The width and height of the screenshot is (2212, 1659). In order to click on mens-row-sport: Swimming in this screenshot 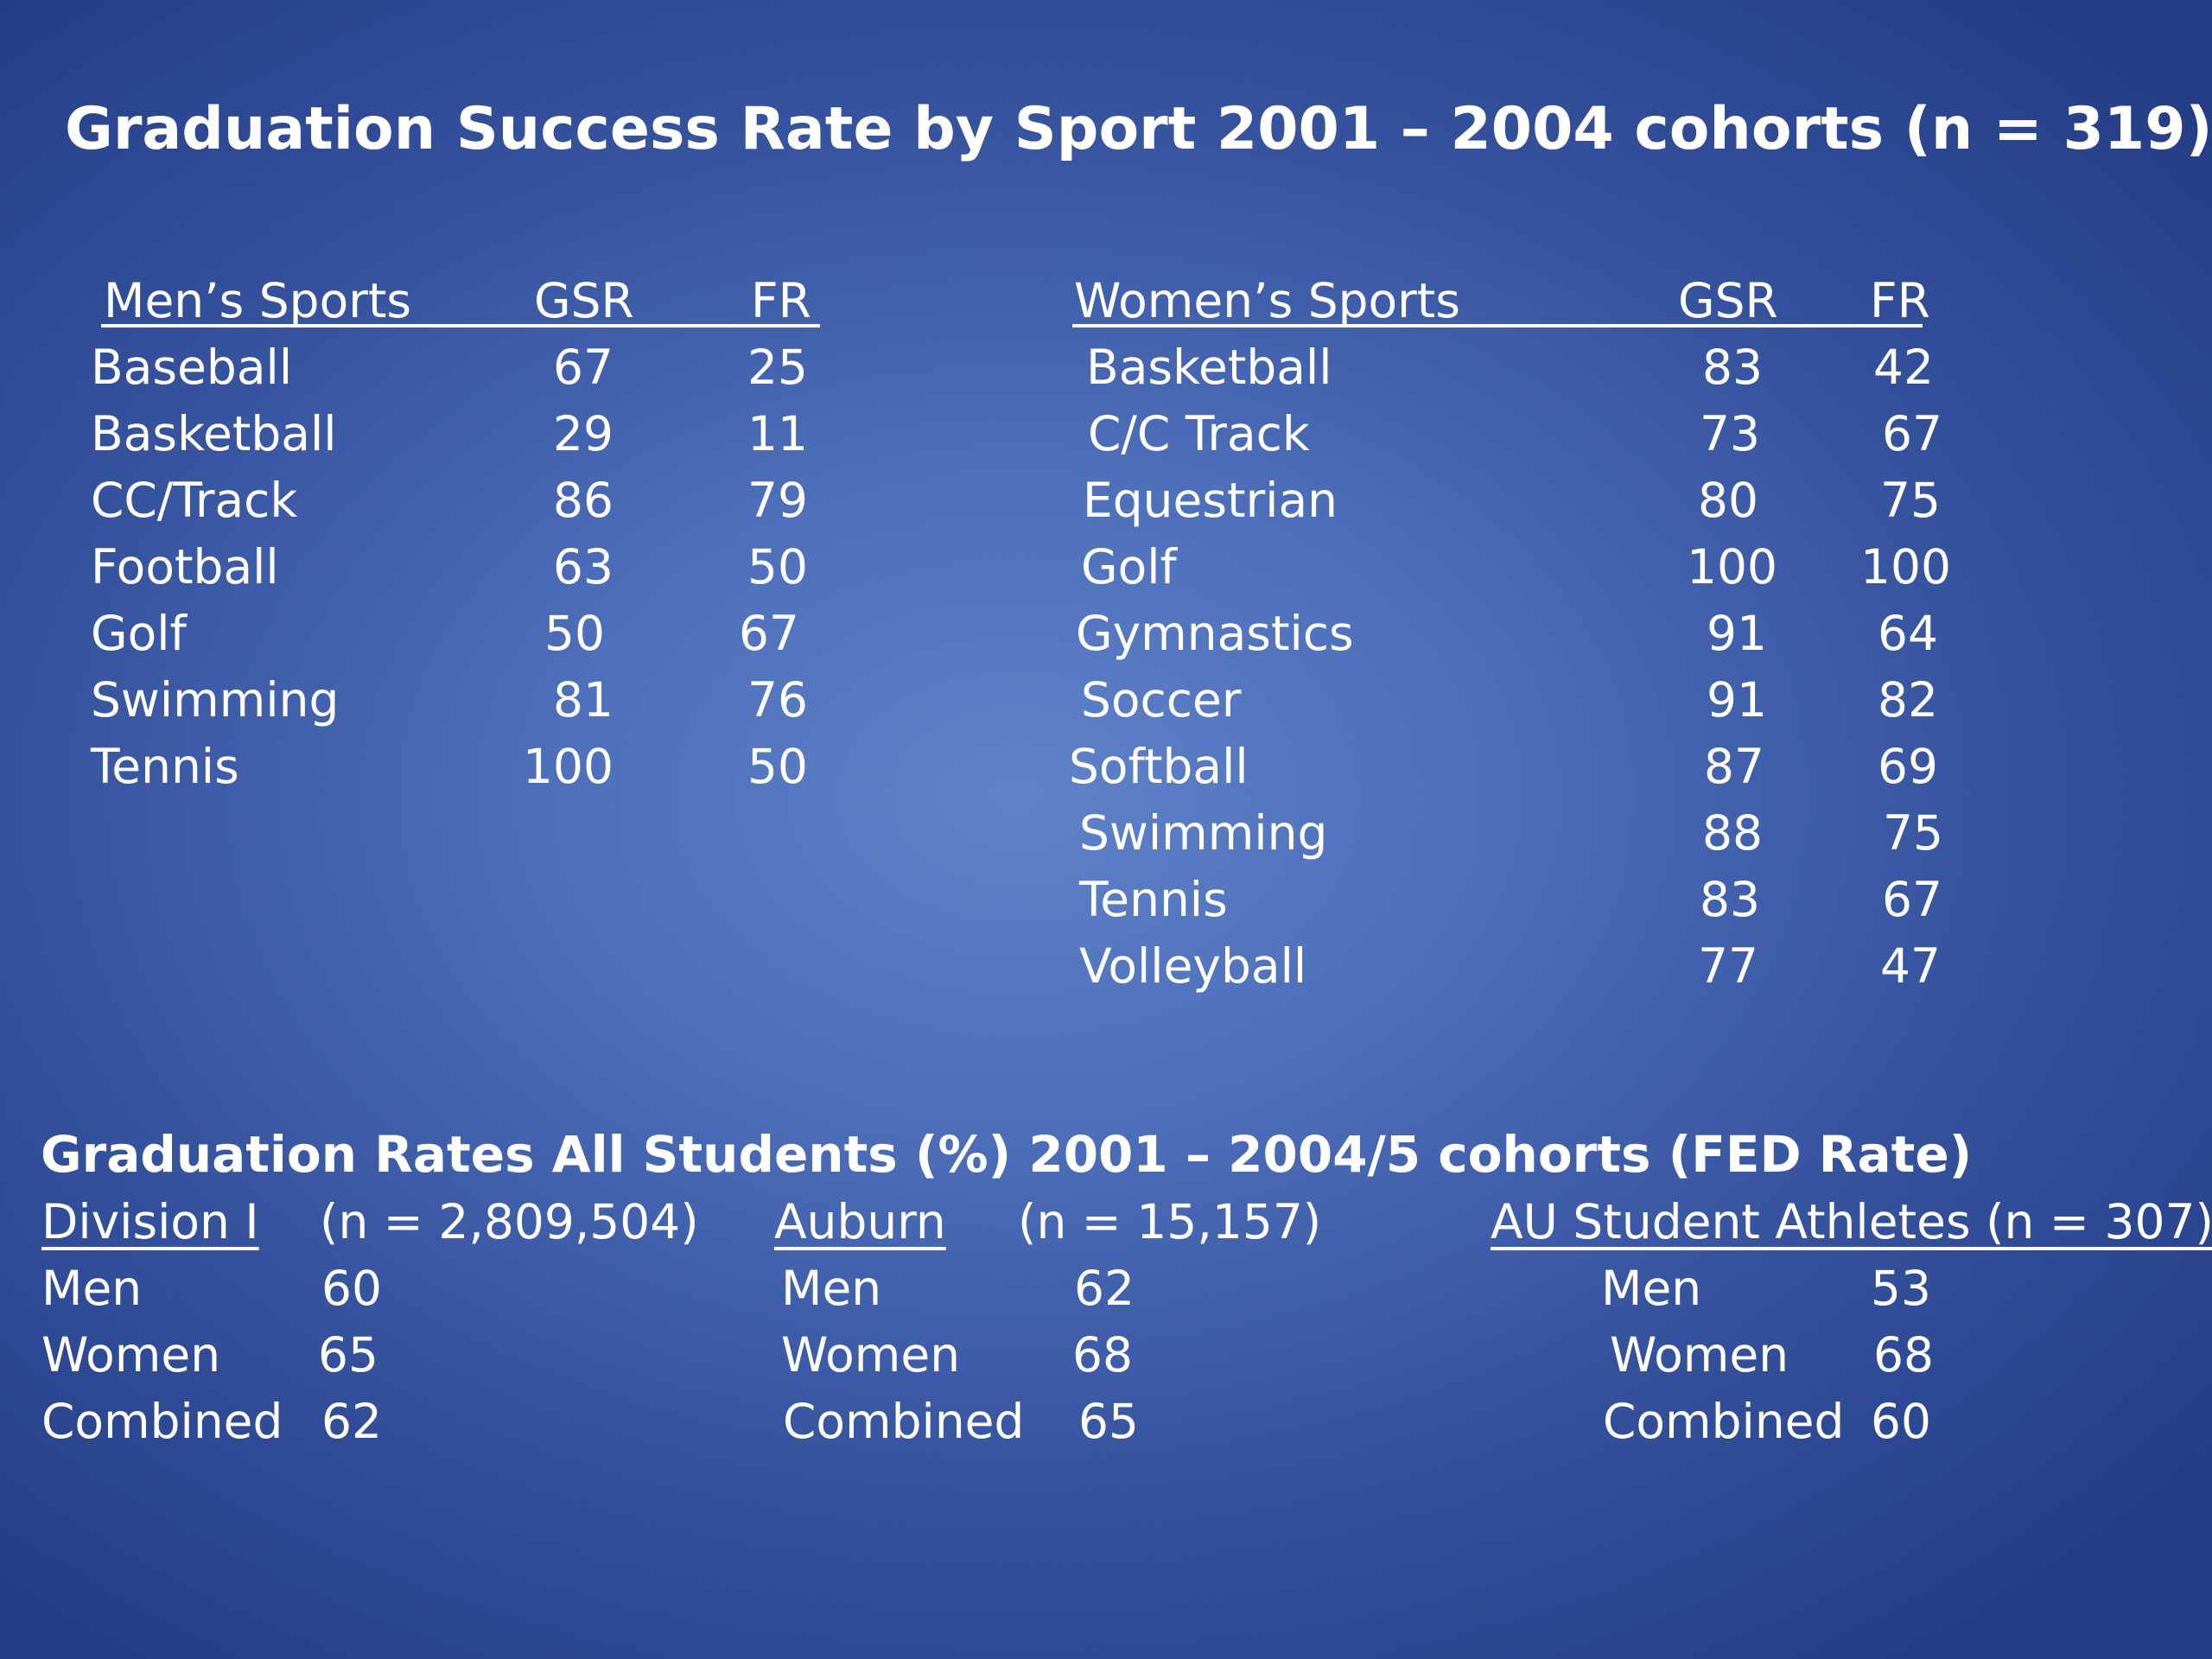, I will do `click(215, 700)`.